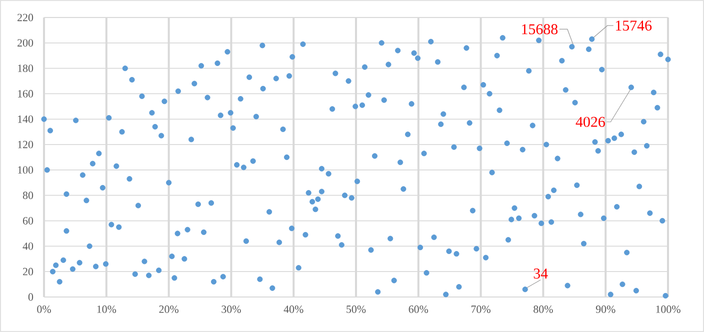  What do you see at coordinates (294, 309) in the screenshot?
I see `x-tick-label: 40%` at bounding box center [294, 309].